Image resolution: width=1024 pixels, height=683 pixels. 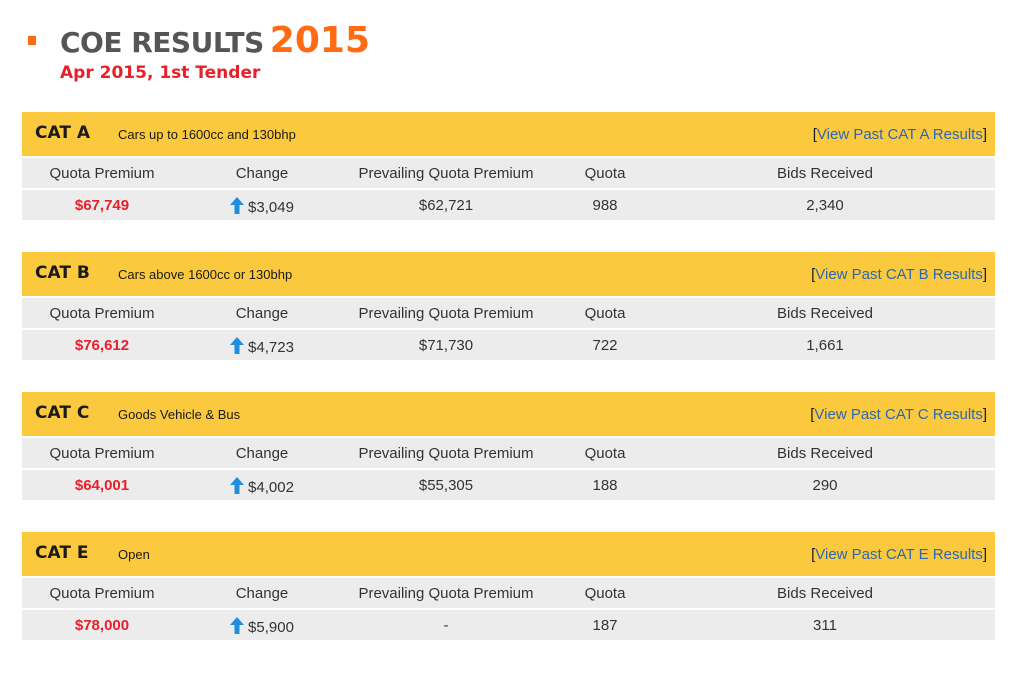 What do you see at coordinates (102, 205) in the screenshot?
I see `cat-a-quota-premium: $67,749` at bounding box center [102, 205].